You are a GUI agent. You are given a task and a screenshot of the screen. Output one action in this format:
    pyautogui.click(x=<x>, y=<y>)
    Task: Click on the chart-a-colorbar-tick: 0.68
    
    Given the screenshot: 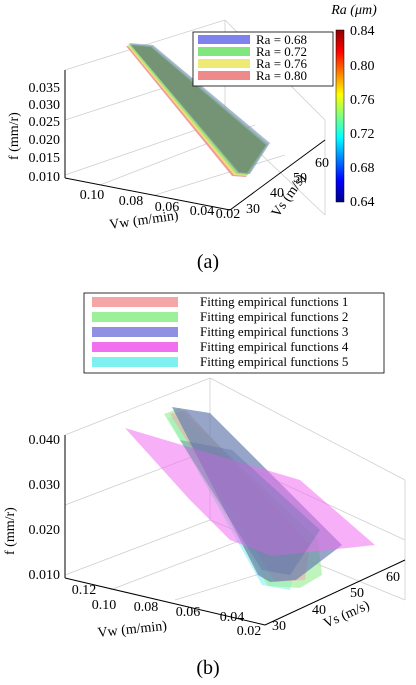 What is the action you would take?
    pyautogui.click(x=362, y=168)
    